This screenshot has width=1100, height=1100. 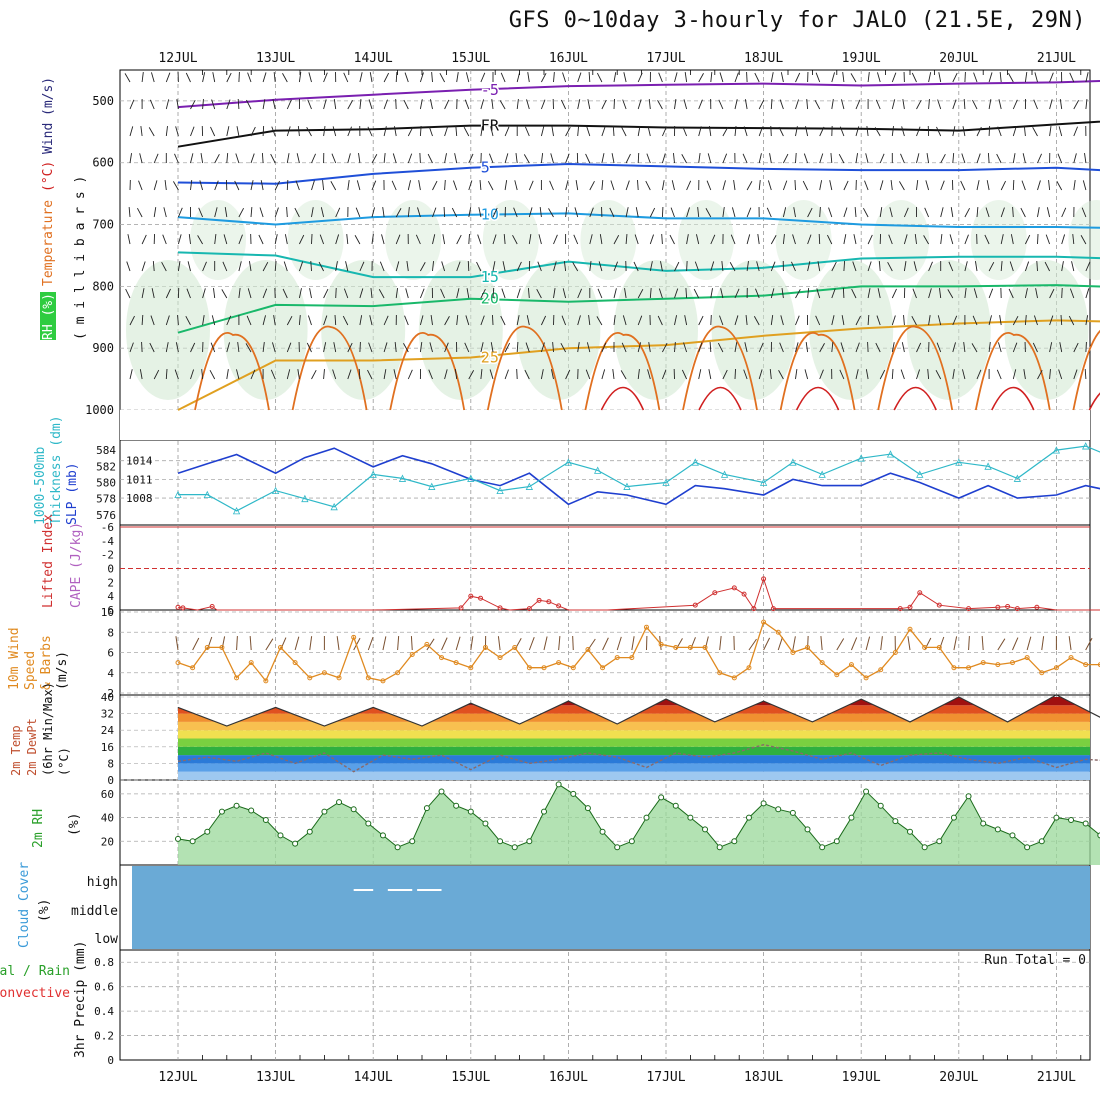 I want to click on cloud-level-label: high, so click(x=102, y=882).